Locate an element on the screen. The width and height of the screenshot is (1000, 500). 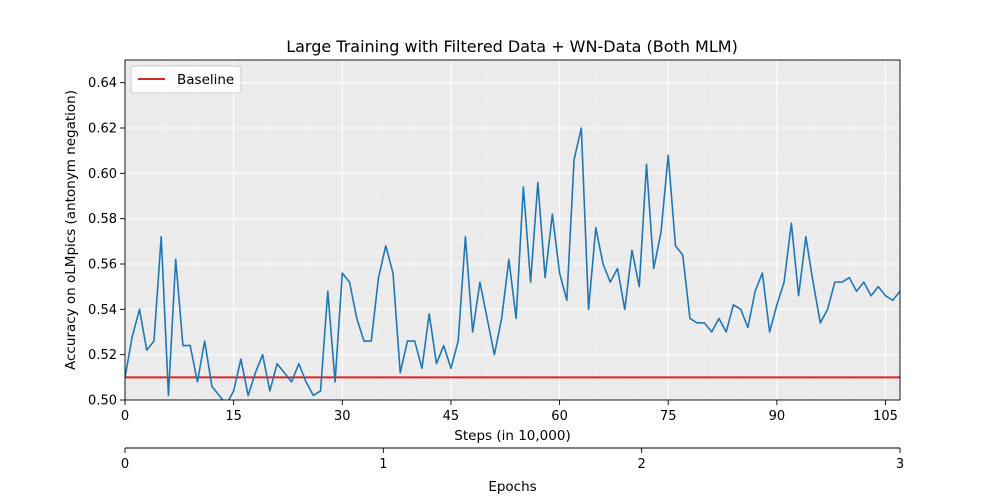
epoch-tick-label: 3 is located at coordinates (900, 464).